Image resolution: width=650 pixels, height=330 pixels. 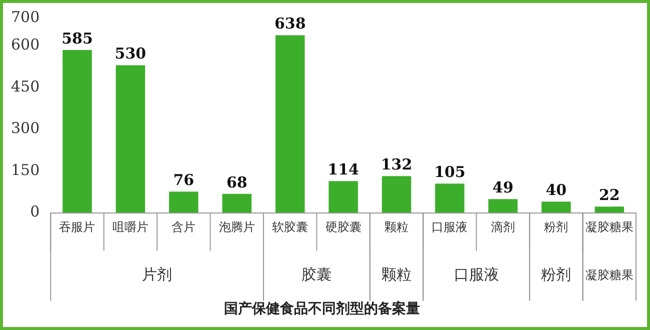 I want to click on x-tick-label: 凝胶糖果, so click(x=609, y=227).